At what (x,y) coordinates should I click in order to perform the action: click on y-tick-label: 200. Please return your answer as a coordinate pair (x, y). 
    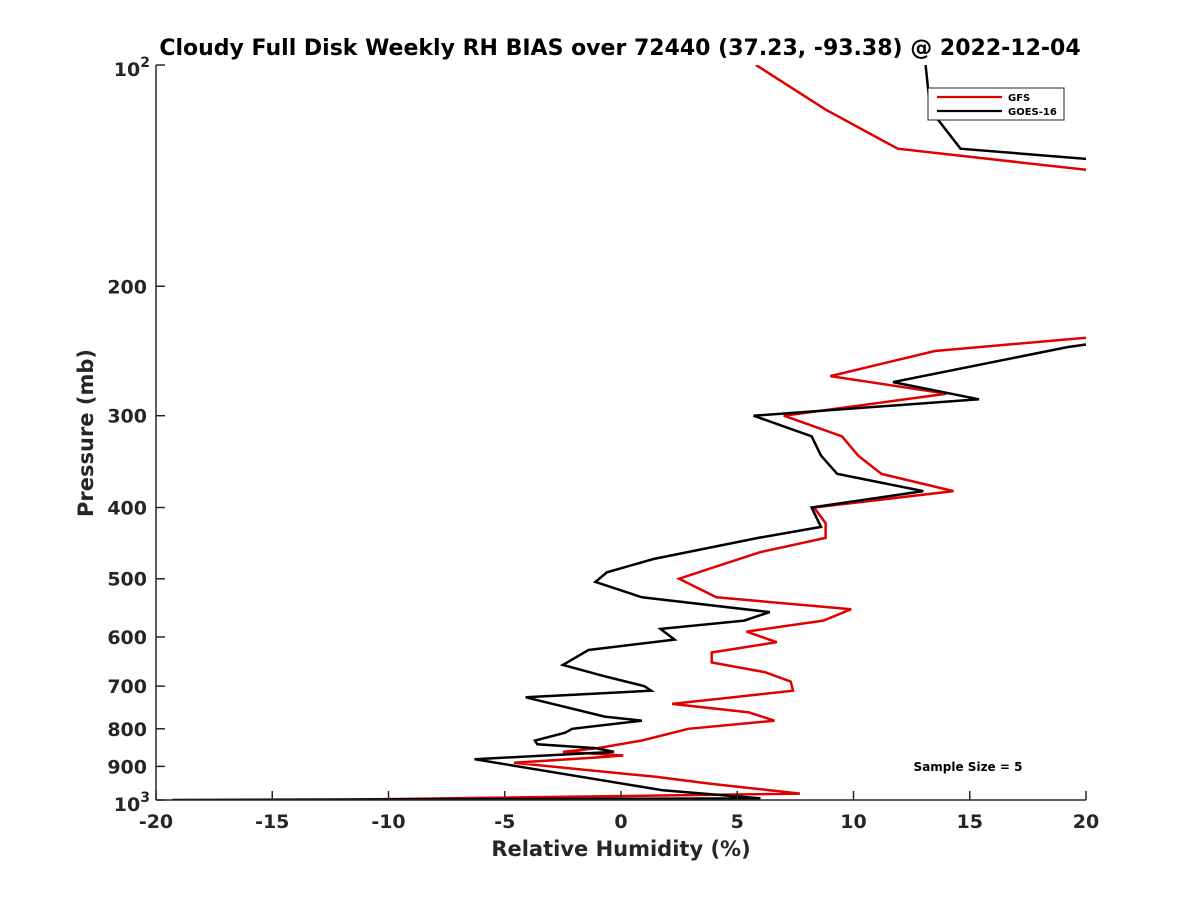
    Looking at the image, I should click on (127, 287).